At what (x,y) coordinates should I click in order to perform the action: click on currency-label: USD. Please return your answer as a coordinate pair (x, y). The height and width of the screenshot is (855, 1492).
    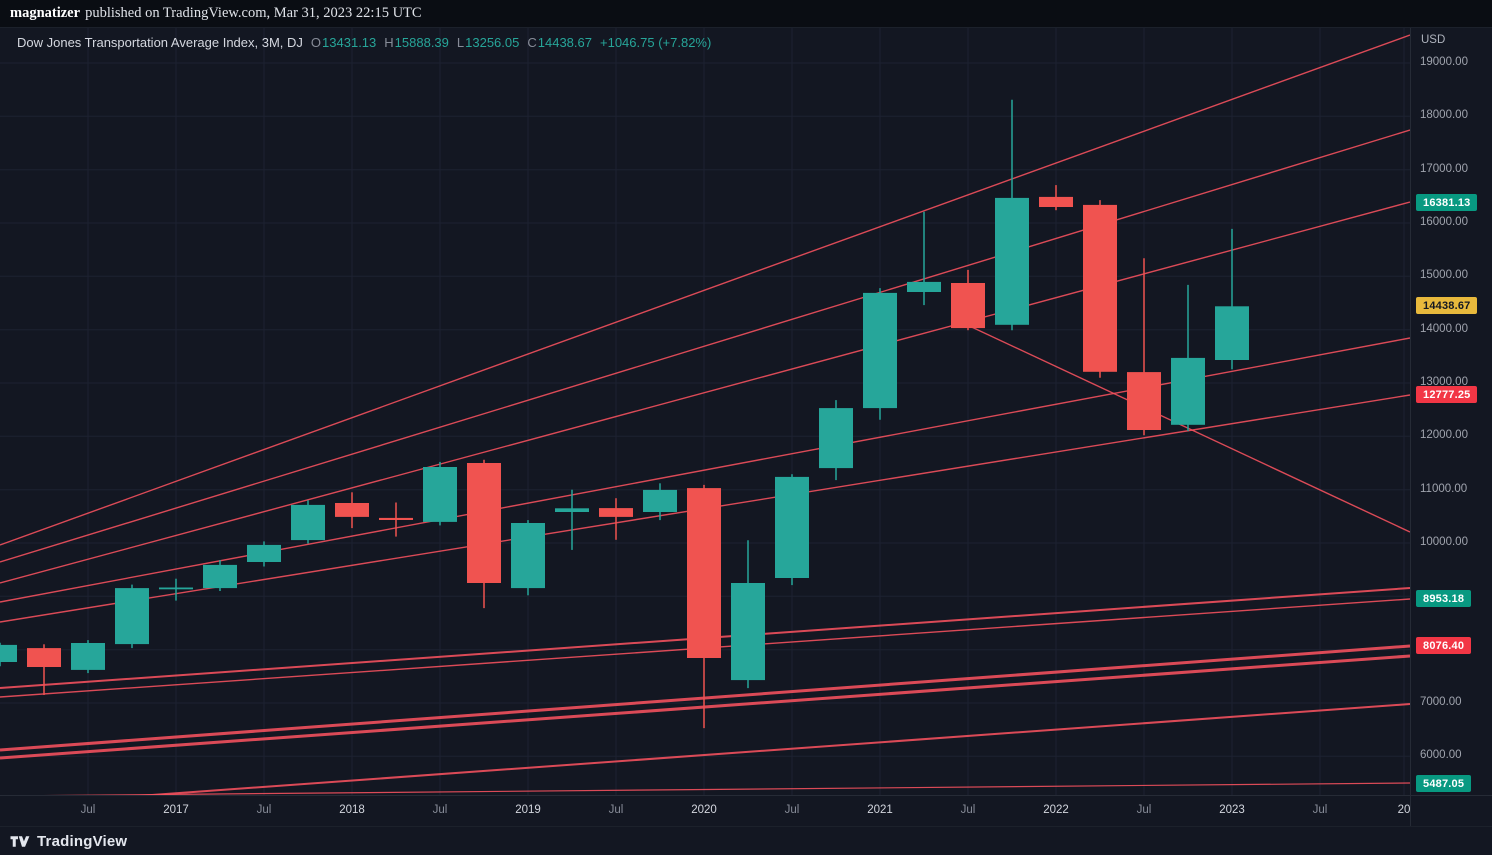
    Looking at the image, I should click on (1433, 40).